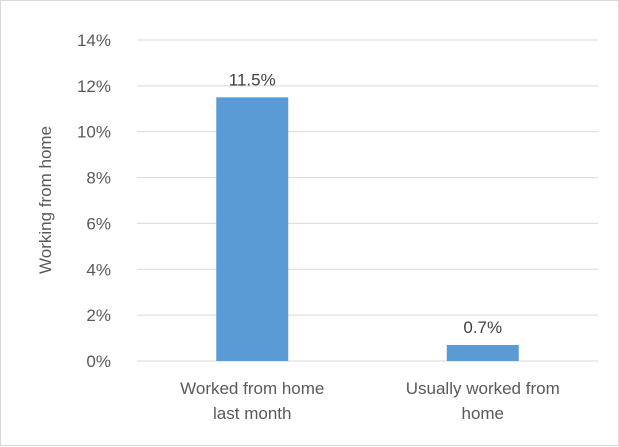 This screenshot has width=619, height=447. Describe the element at coordinates (98, 178) in the screenshot. I see `y-tick-label: 8%` at that location.